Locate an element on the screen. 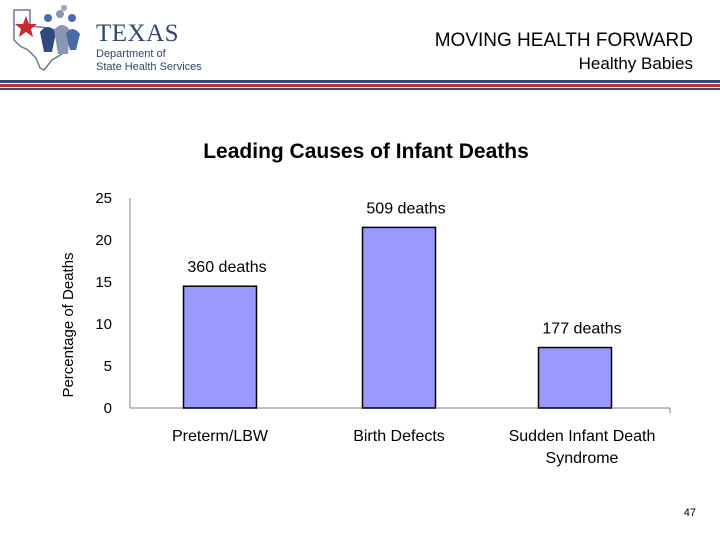 The height and width of the screenshot is (540, 720). data-label: 360 deaths is located at coordinates (226, 267).